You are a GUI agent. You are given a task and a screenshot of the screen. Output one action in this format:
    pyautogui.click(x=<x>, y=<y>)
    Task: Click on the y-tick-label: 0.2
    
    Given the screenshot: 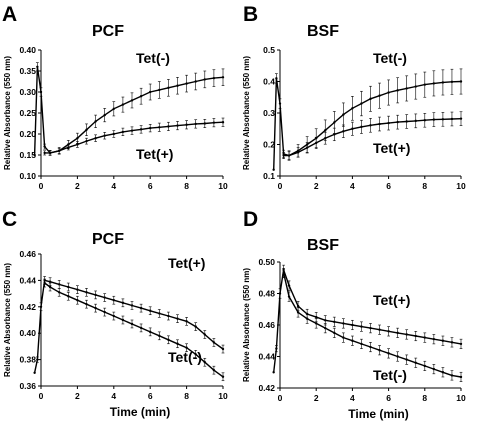 What is the action you would take?
    pyautogui.click(x=269, y=145)
    